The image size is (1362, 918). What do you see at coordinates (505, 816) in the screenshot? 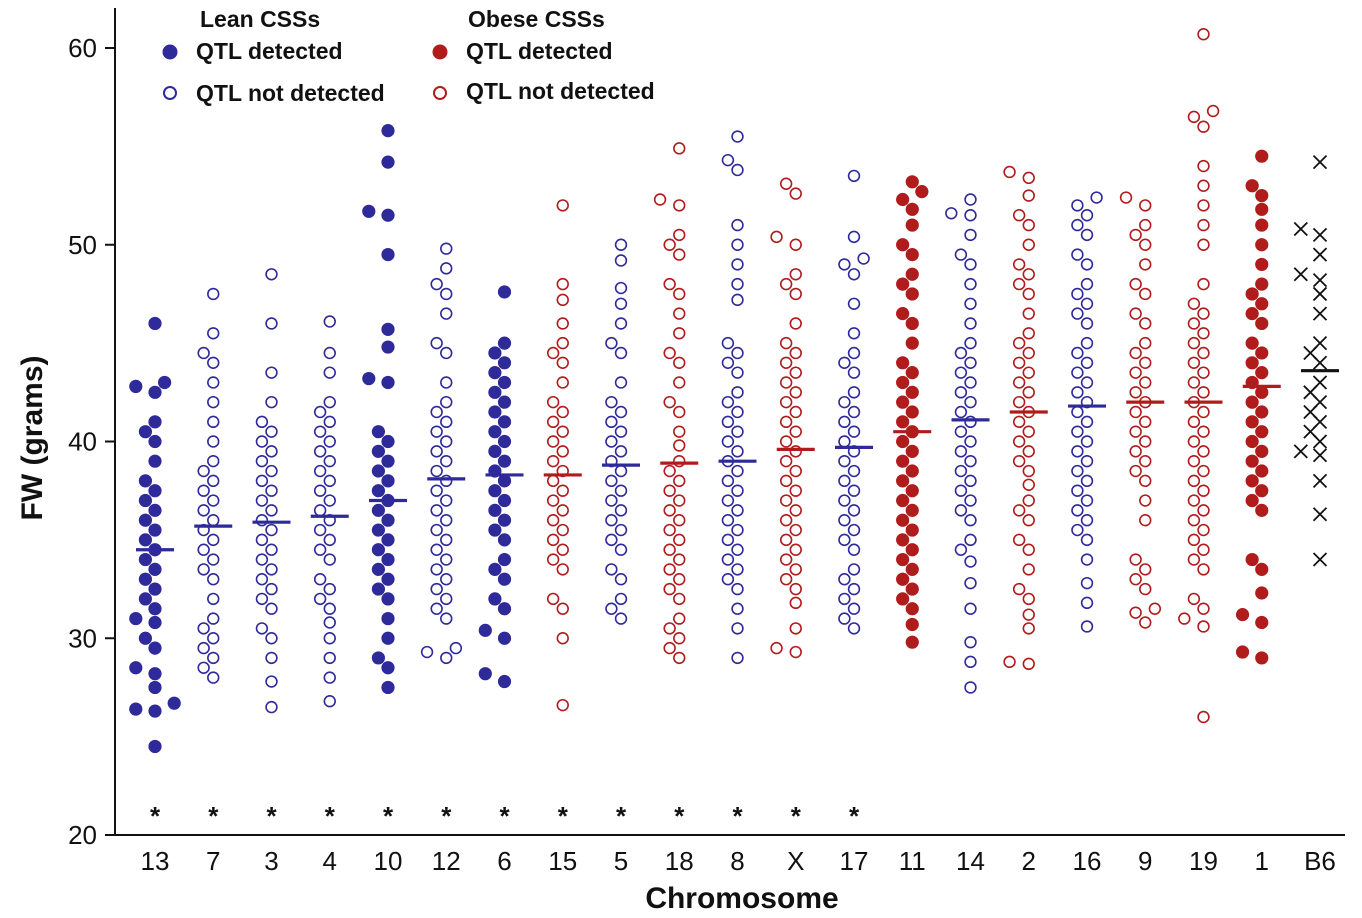
I see `significance-markers: * * * * * * * * * * * * *` at bounding box center [505, 816].